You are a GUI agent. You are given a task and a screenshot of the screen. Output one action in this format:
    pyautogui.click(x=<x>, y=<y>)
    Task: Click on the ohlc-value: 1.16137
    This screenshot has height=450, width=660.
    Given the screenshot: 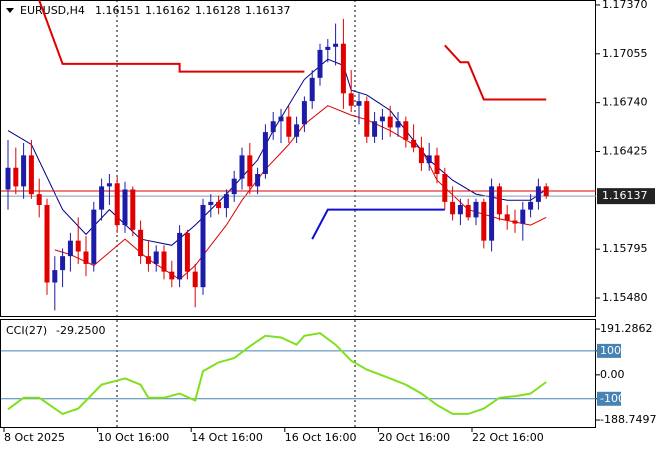 What is the action you would take?
    pyautogui.click(x=268, y=10)
    